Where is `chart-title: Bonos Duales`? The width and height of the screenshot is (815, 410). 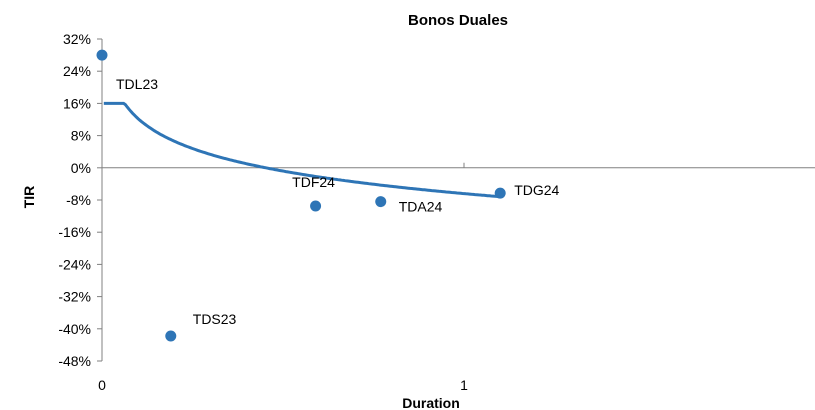 chart-title: Bonos Duales is located at coordinates (458, 20).